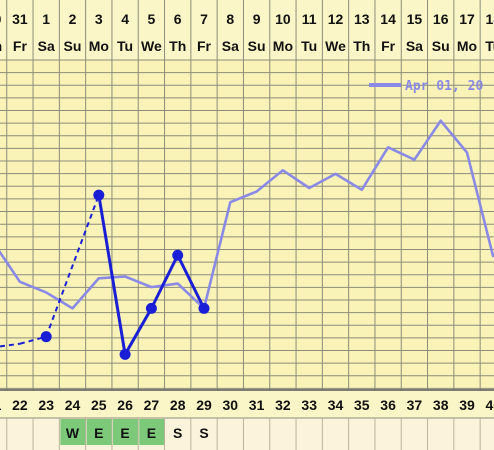  I want to click on cycle-day-label: 35, so click(362, 405).